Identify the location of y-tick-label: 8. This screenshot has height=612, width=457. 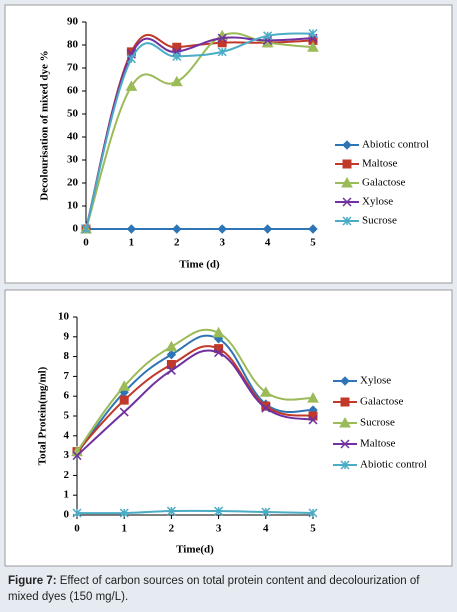
(67, 356).